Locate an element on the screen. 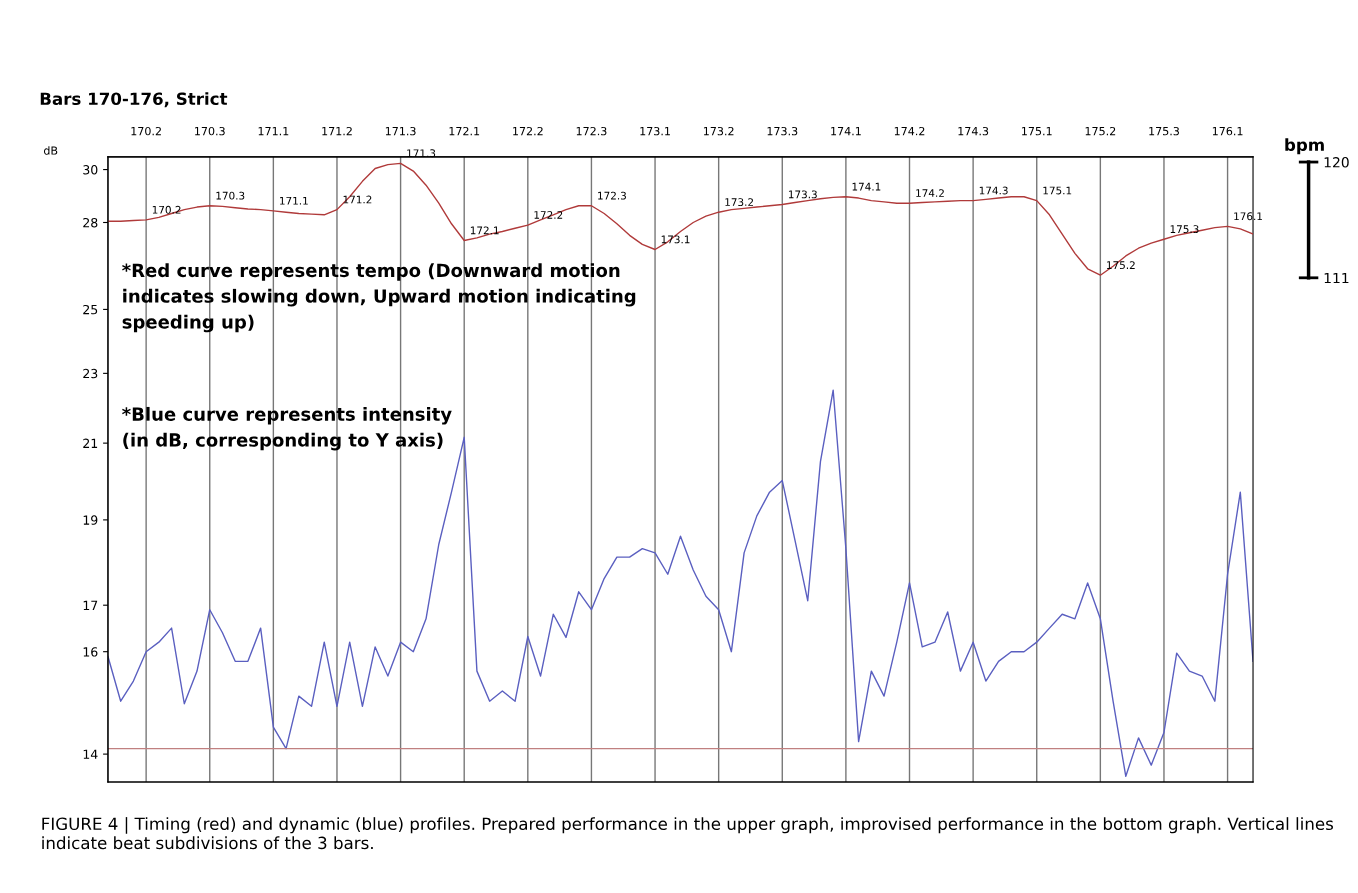 The width and height of the screenshot is (1358, 893). x-tick-label: 175.2 is located at coordinates (1100, 131).